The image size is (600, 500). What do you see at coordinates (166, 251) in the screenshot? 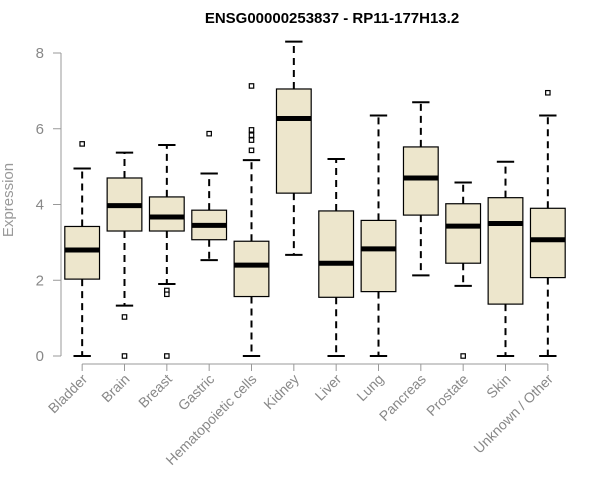
I see `box-breast` at bounding box center [166, 251].